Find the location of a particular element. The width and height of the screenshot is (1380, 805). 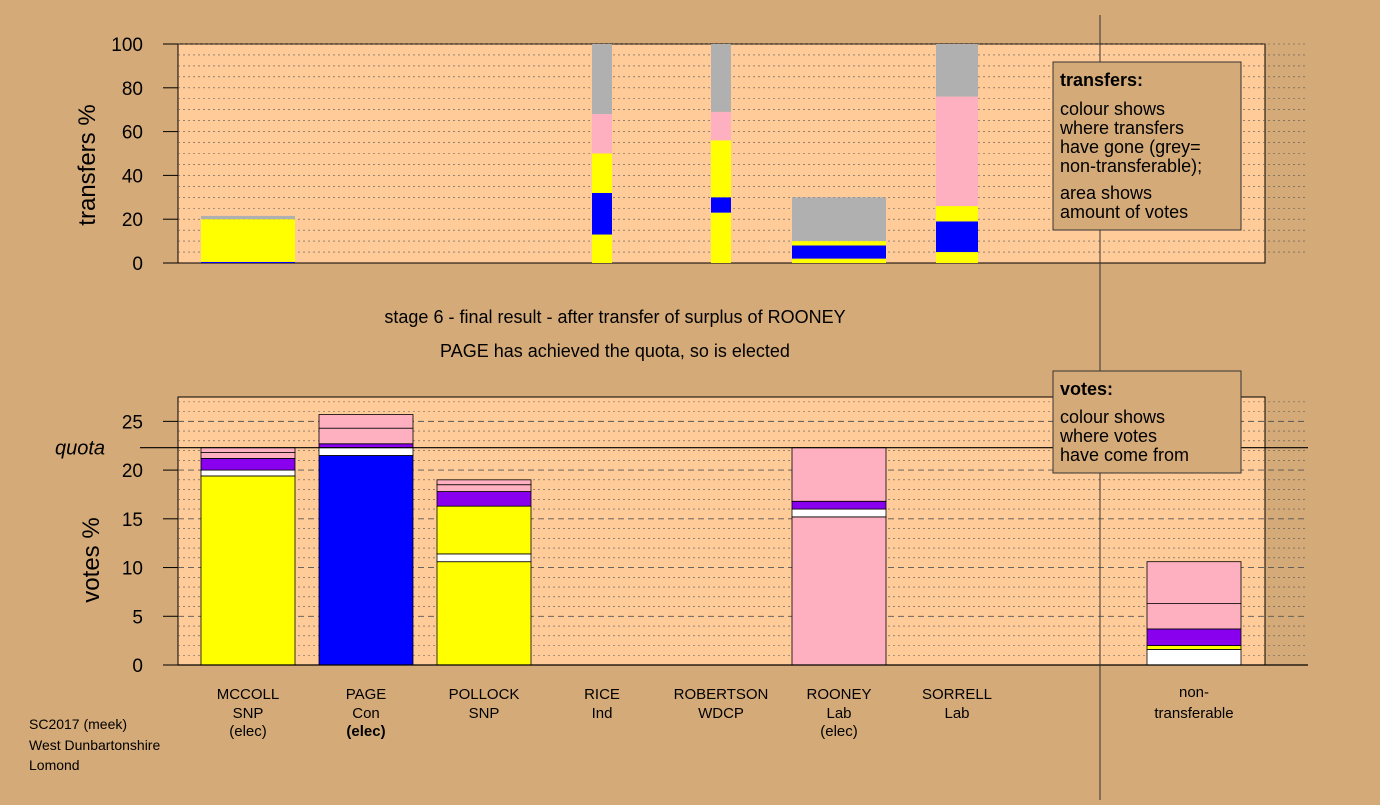

candidate-party: Lab is located at coordinates (956, 713).